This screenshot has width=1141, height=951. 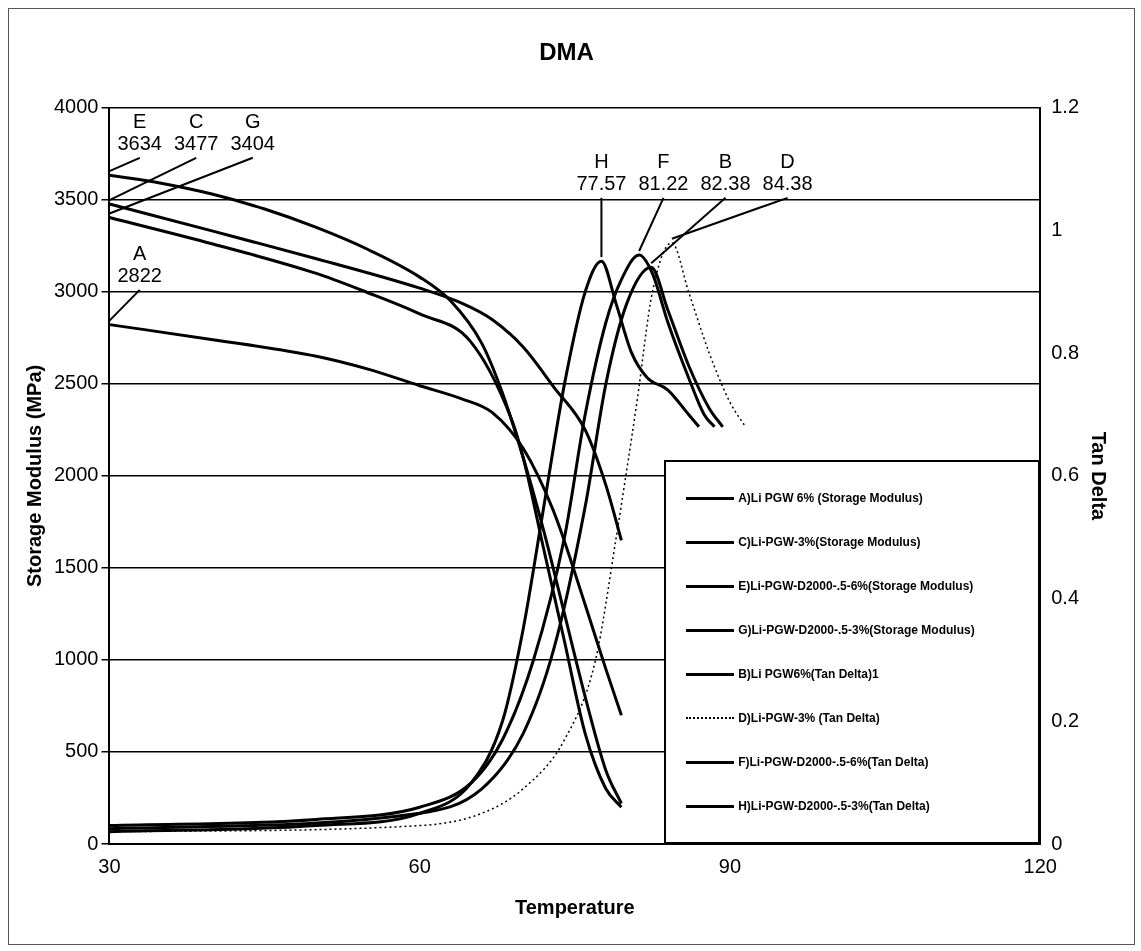 What do you see at coordinates (1040, 865) in the screenshot?
I see `x-tick-label: 120` at bounding box center [1040, 865].